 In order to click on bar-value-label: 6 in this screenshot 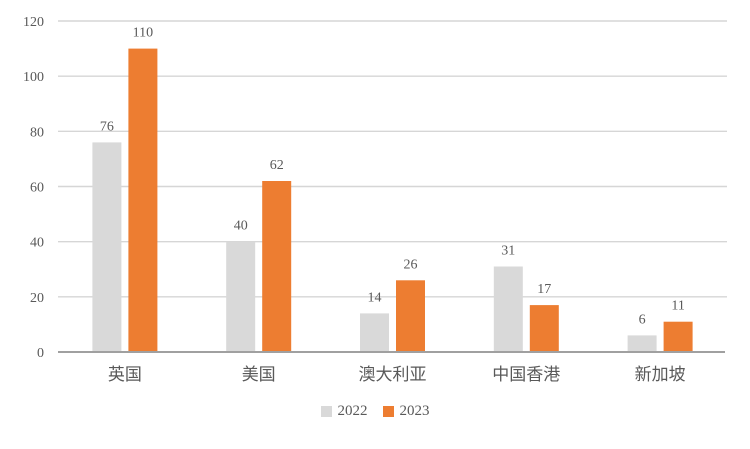, I will do `click(642, 319)`.